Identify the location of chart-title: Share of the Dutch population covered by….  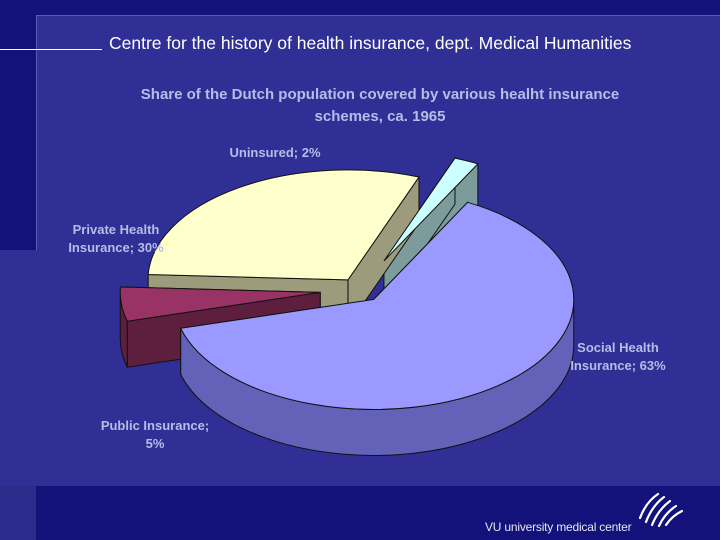
(380, 106).